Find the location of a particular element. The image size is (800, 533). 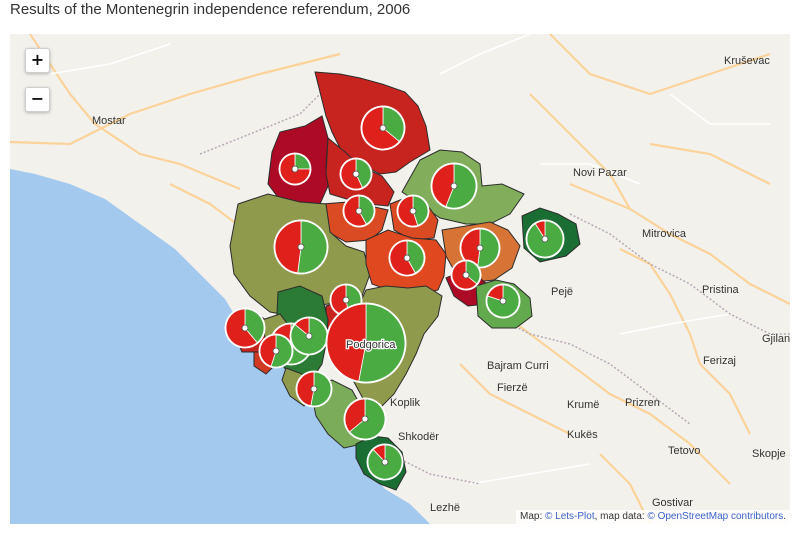

pie-niksic is located at coordinates (301, 247).